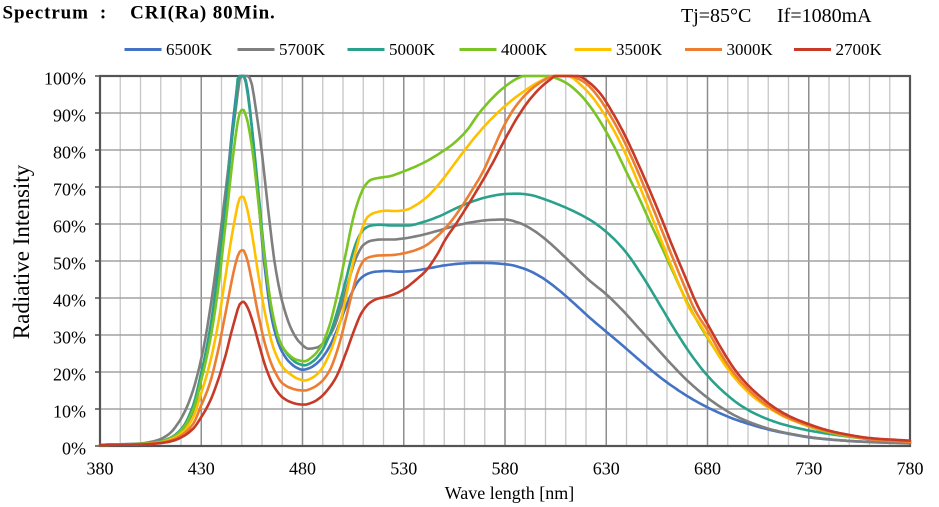 The height and width of the screenshot is (507, 939). What do you see at coordinates (69, 153) in the screenshot?
I see `svg-text: 80%` at bounding box center [69, 153].